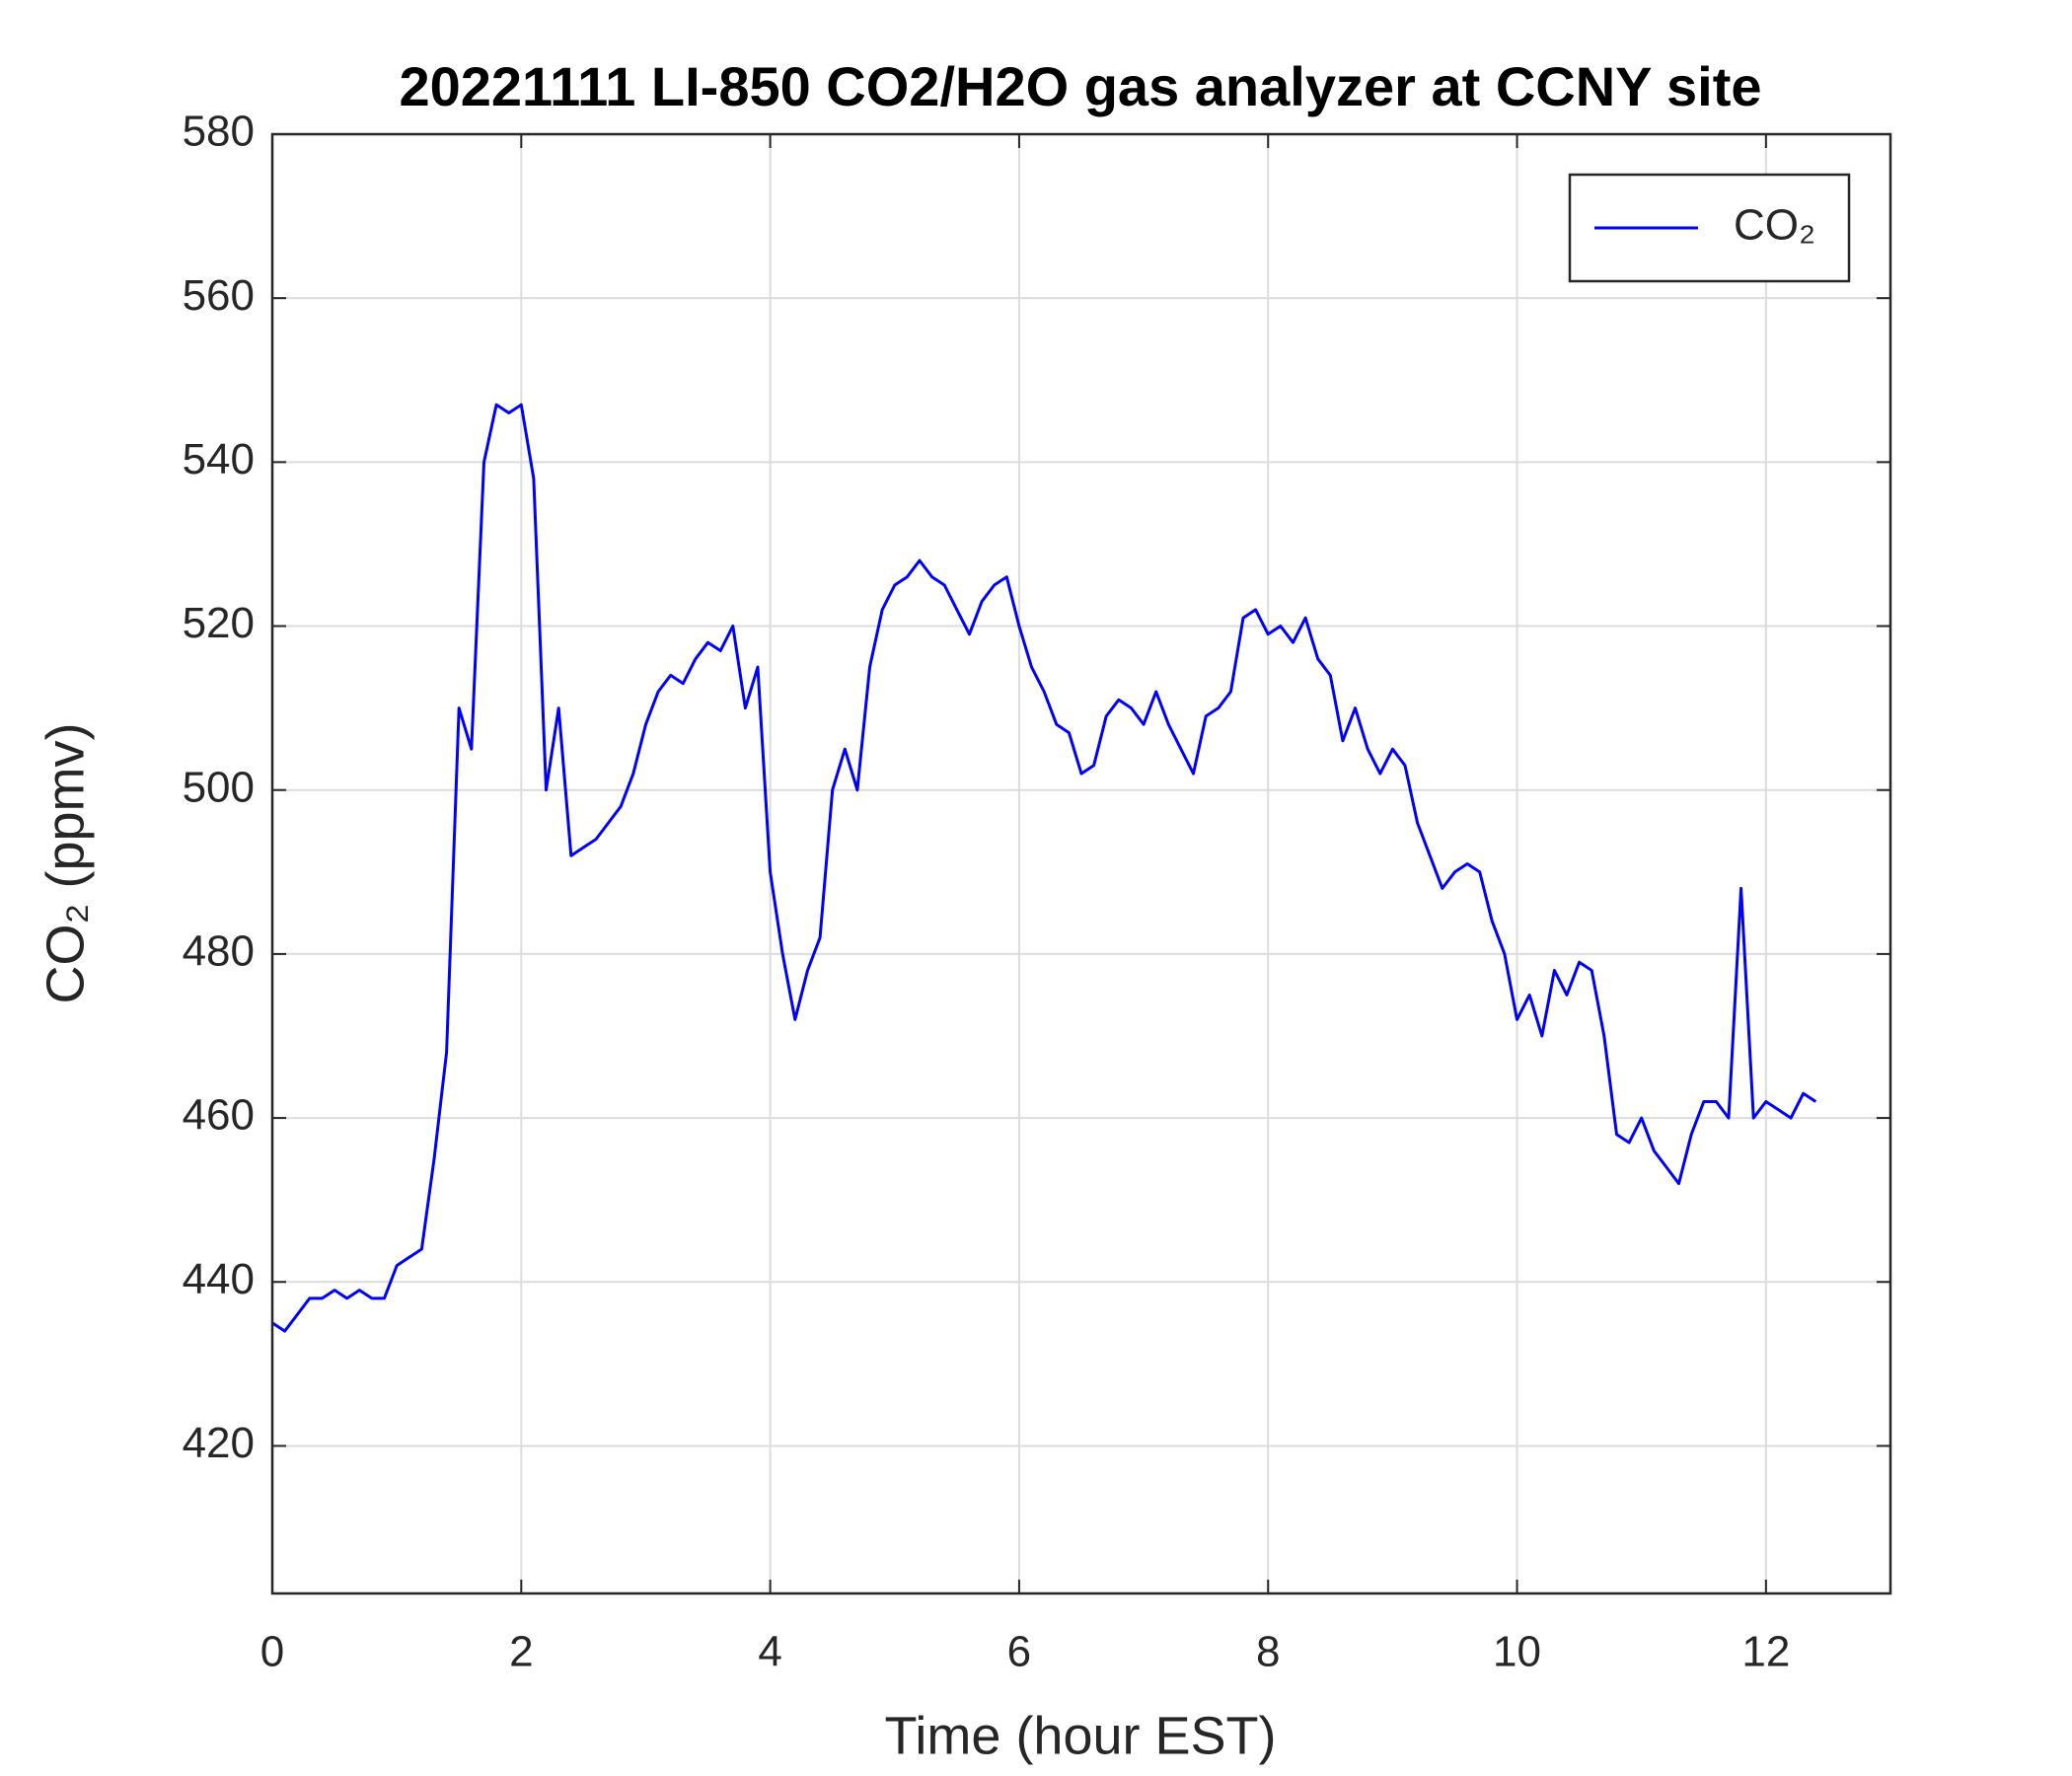 This screenshot has height=1776, width=2072. Describe the element at coordinates (272, 1652) in the screenshot. I see `x-tick-label: 0` at that location.